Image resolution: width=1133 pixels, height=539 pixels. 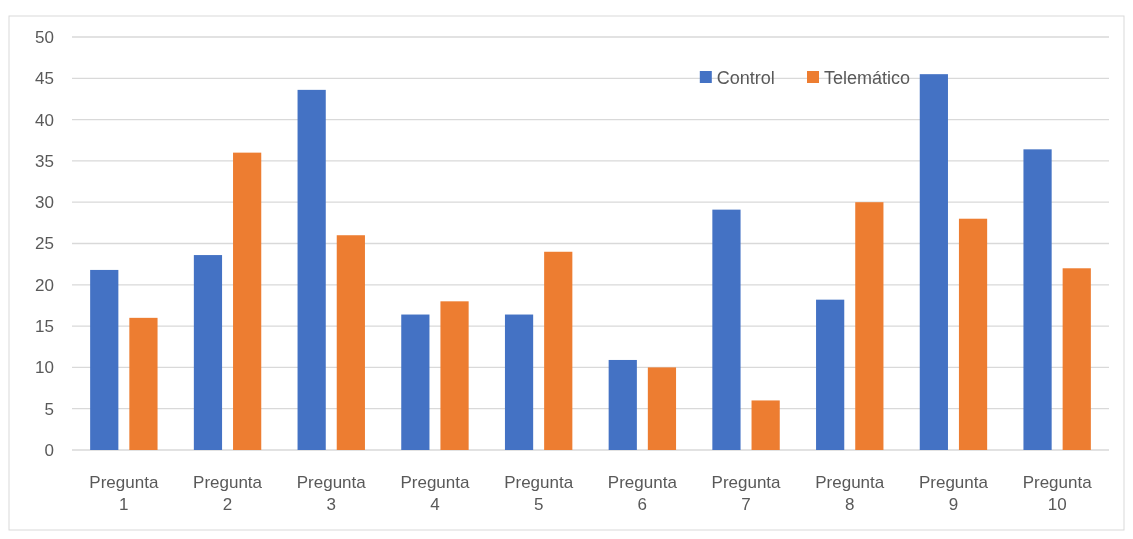 What do you see at coordinates (642, 493) in the screenshot?
I see `x-tick-label: Pregunta 6` at bounding box center [642, 493].